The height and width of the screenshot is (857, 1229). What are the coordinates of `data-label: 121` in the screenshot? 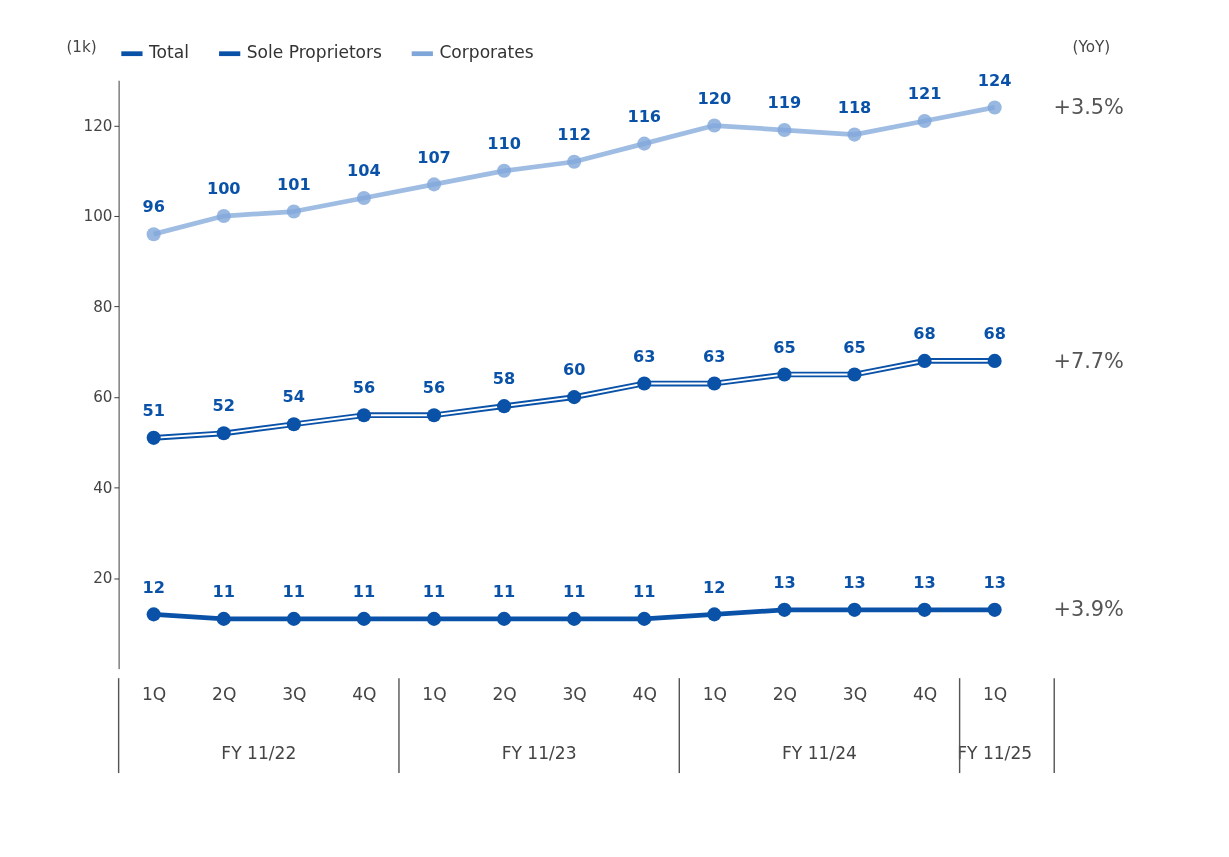 It's located at (924, 94).